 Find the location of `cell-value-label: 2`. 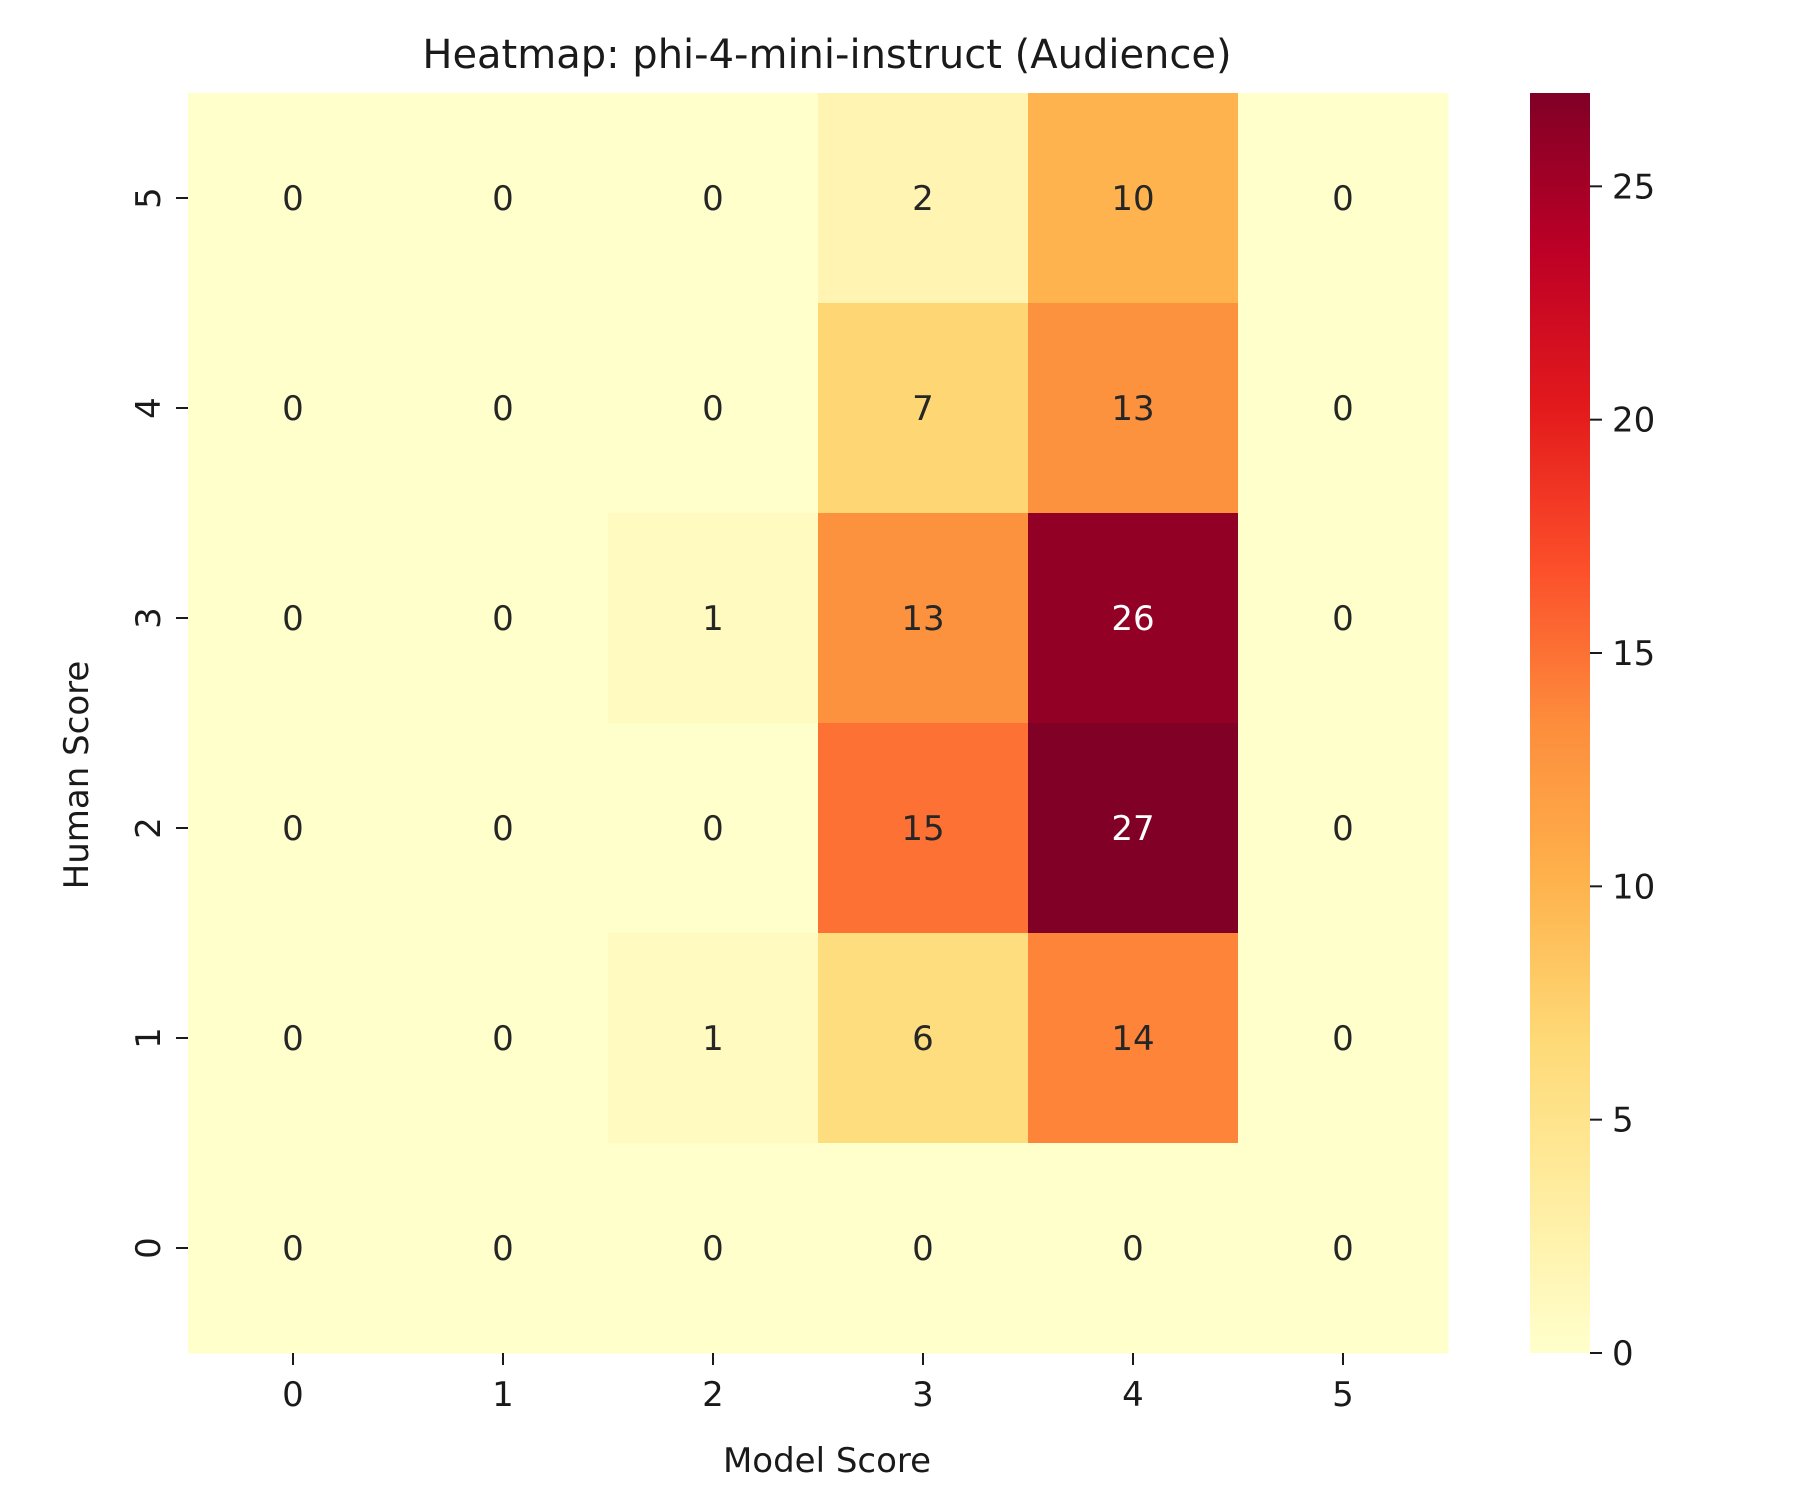

cell-value-label: 2 is located at coordinates (923, 199).